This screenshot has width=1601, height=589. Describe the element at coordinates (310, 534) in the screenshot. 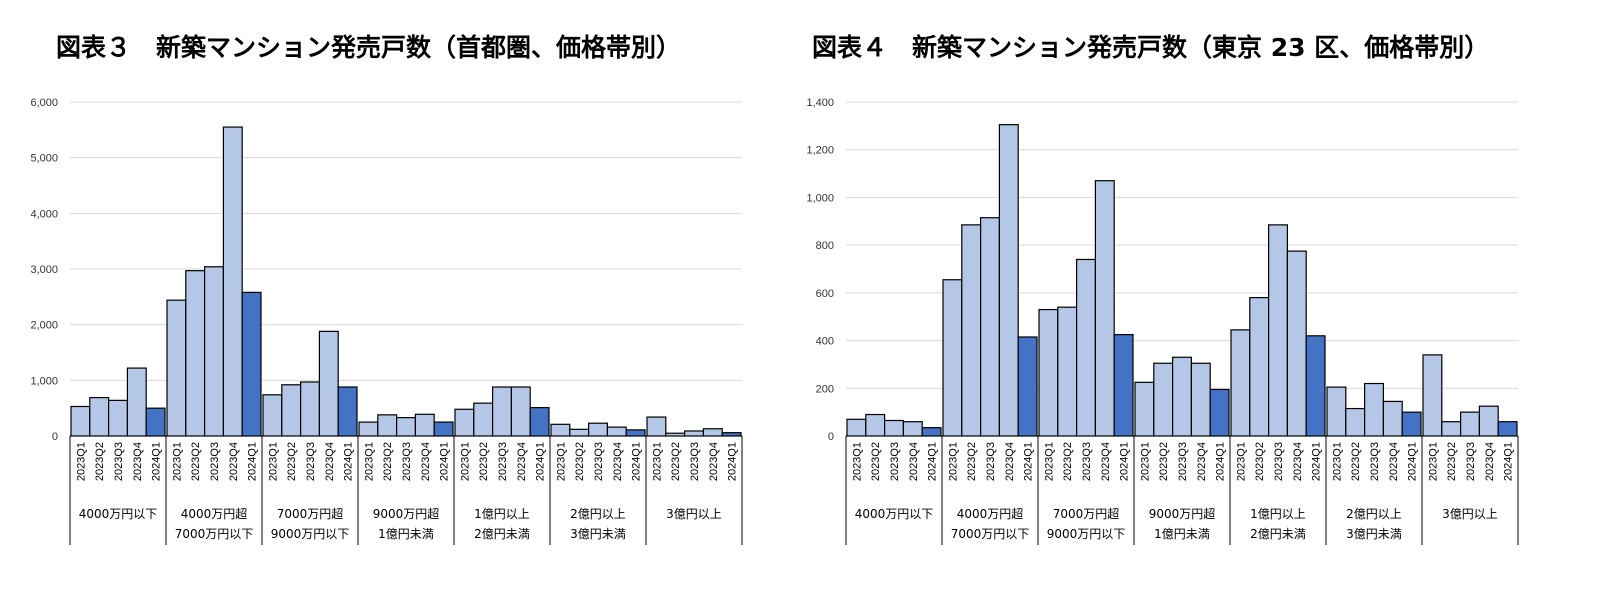

I see `category-label: 9000万円以下` at that location.